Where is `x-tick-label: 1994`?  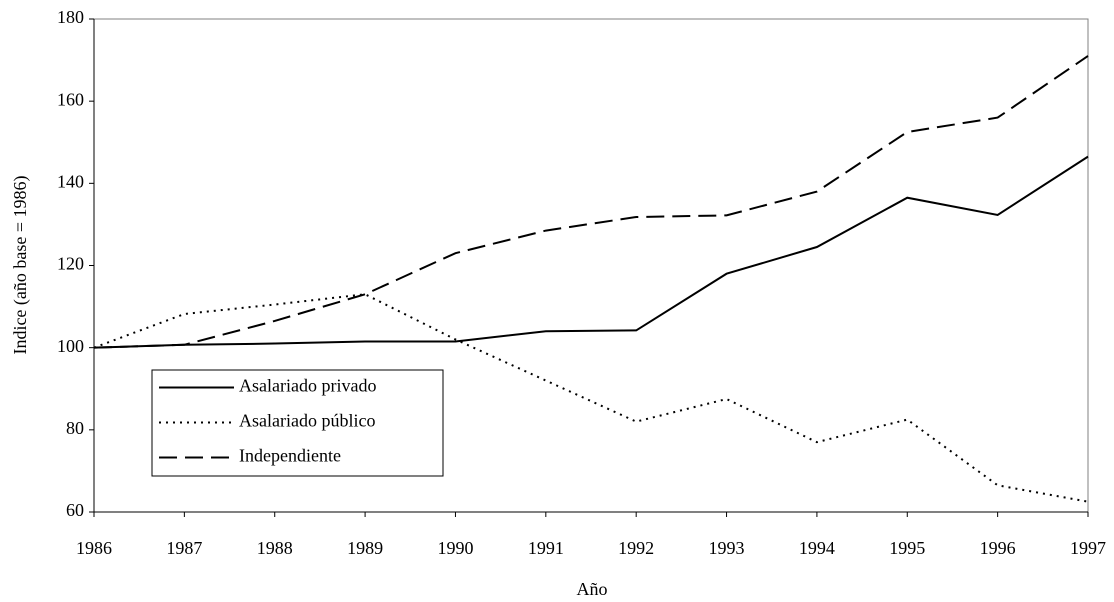 x-tick-label: 1994 is located at coordinates (817, 548).